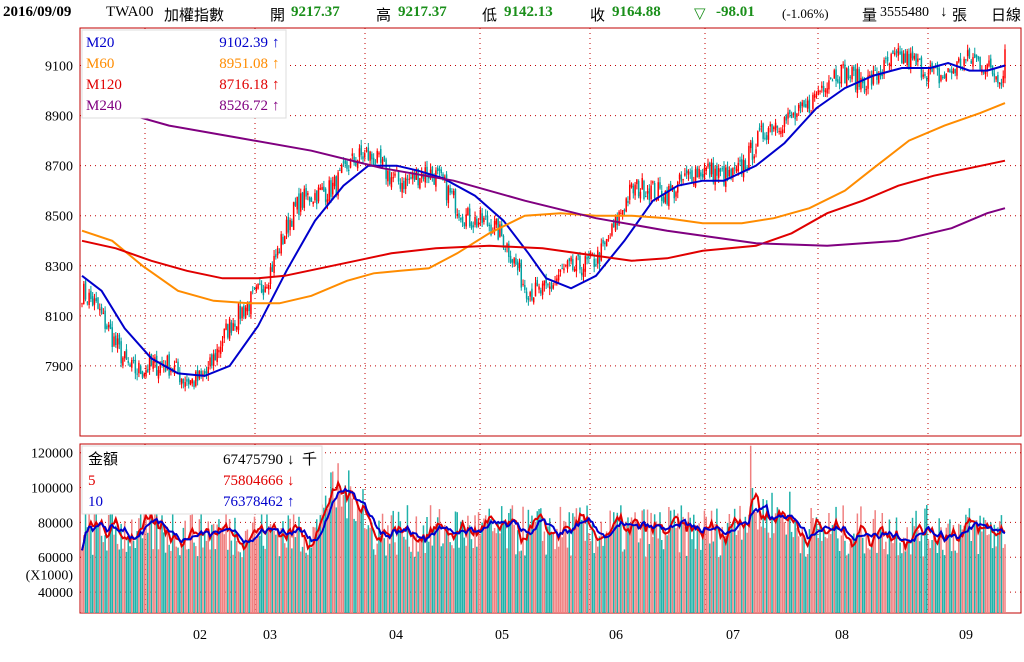  What do you see at coordinates (528, 12) in the screenshot?
I see `low-value: 9142.13` at bounding box center [528, 12].